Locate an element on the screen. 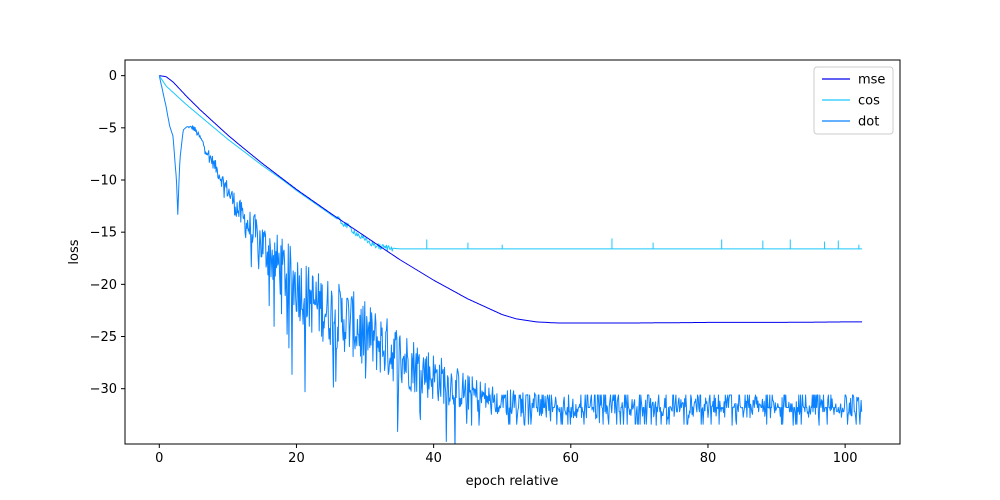 The image size is (1000, 500). x-axis-label: epoch relative is located at coordinates (512, 481).